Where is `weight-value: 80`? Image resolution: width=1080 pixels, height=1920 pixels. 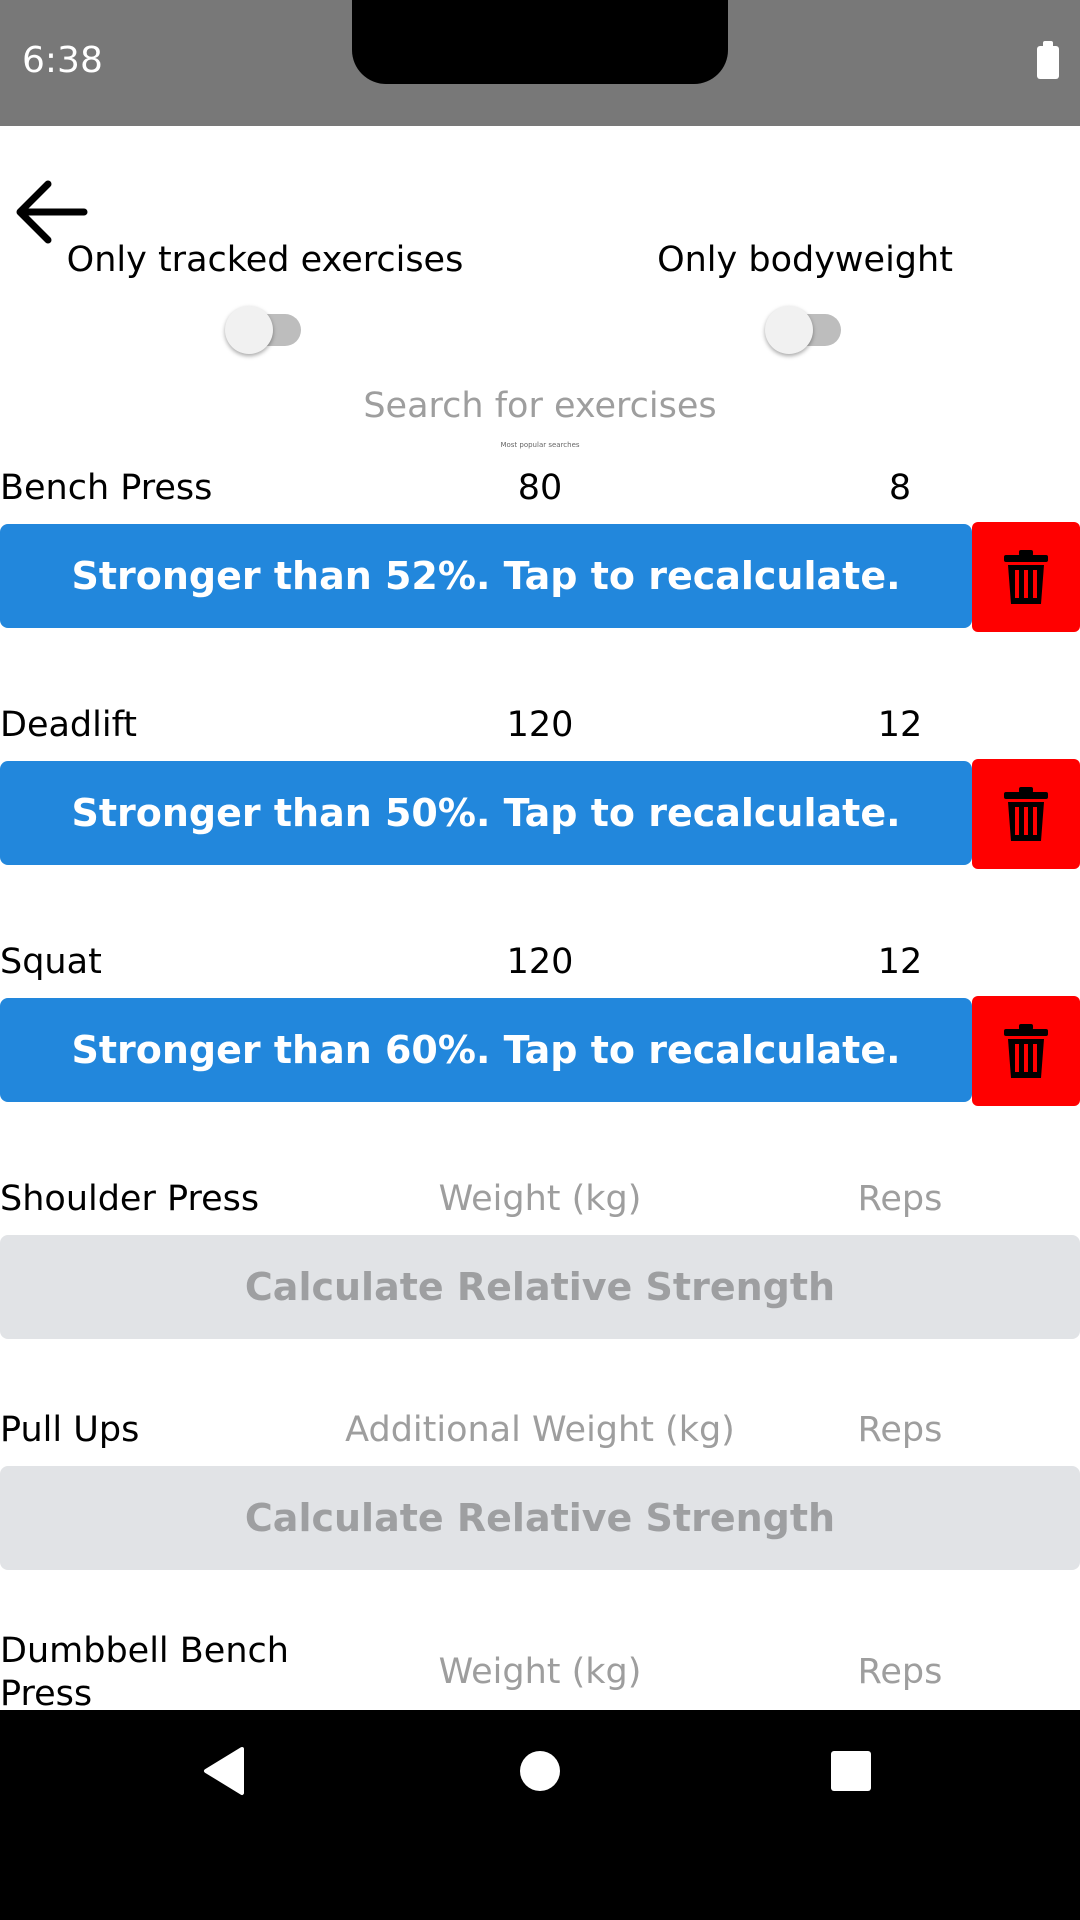
weight-value: 80 is located at coordinates (540, 488).